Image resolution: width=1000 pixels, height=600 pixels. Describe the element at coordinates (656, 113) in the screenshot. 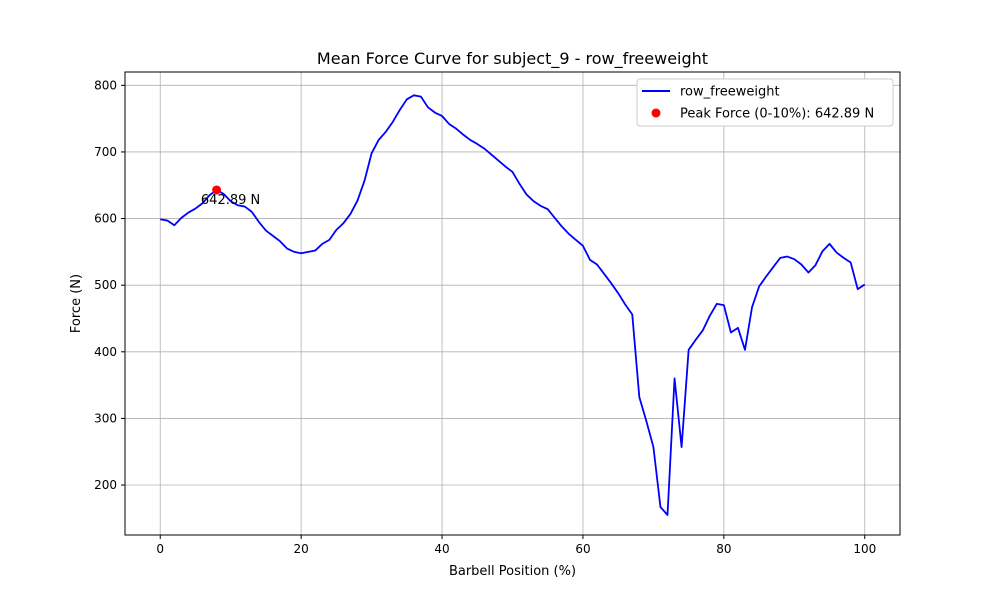

I see `legend-peak-marker` at that location.